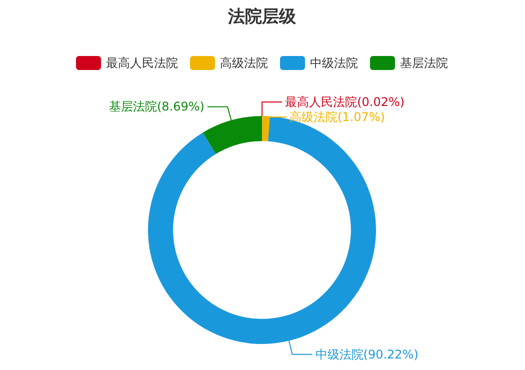 Image resolution: width=525 pixels, height=370 pixels. Describe the element at coordinates (424, 63) in the screenshot. I see `legend-label: 基层法院` at that location.